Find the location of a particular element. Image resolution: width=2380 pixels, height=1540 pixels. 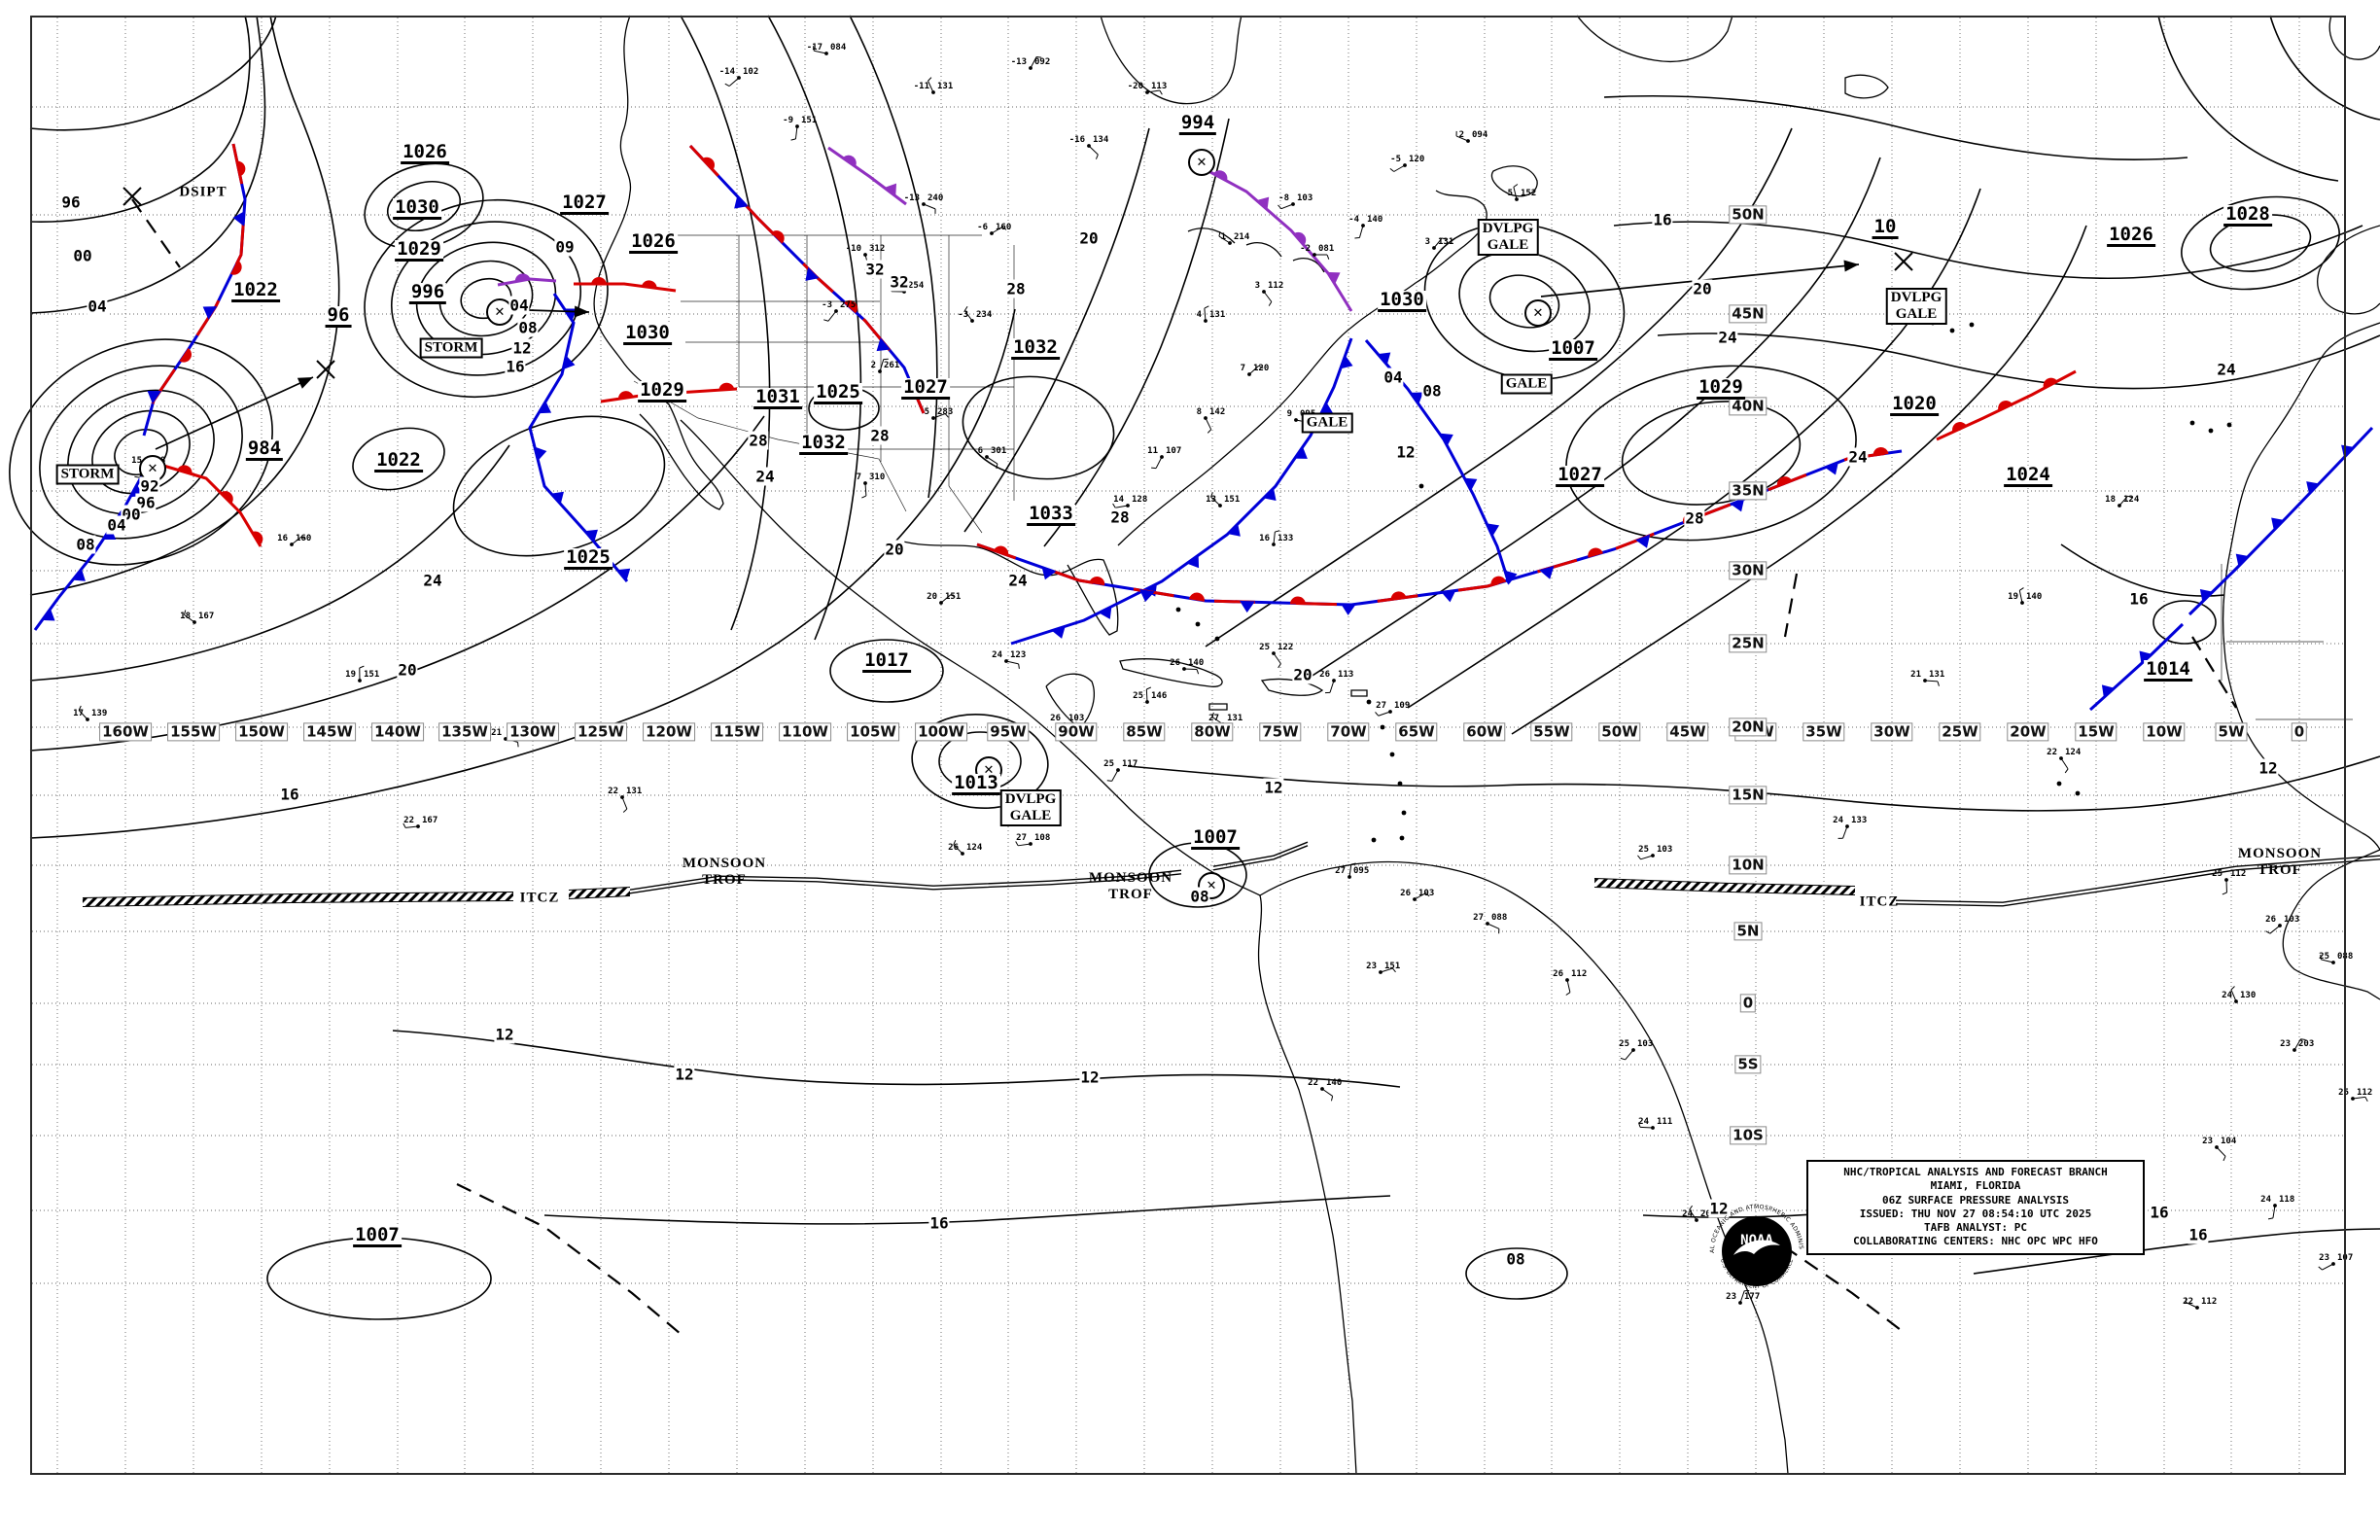

latitude-label: 15N is located at coordinates (1748, 795).